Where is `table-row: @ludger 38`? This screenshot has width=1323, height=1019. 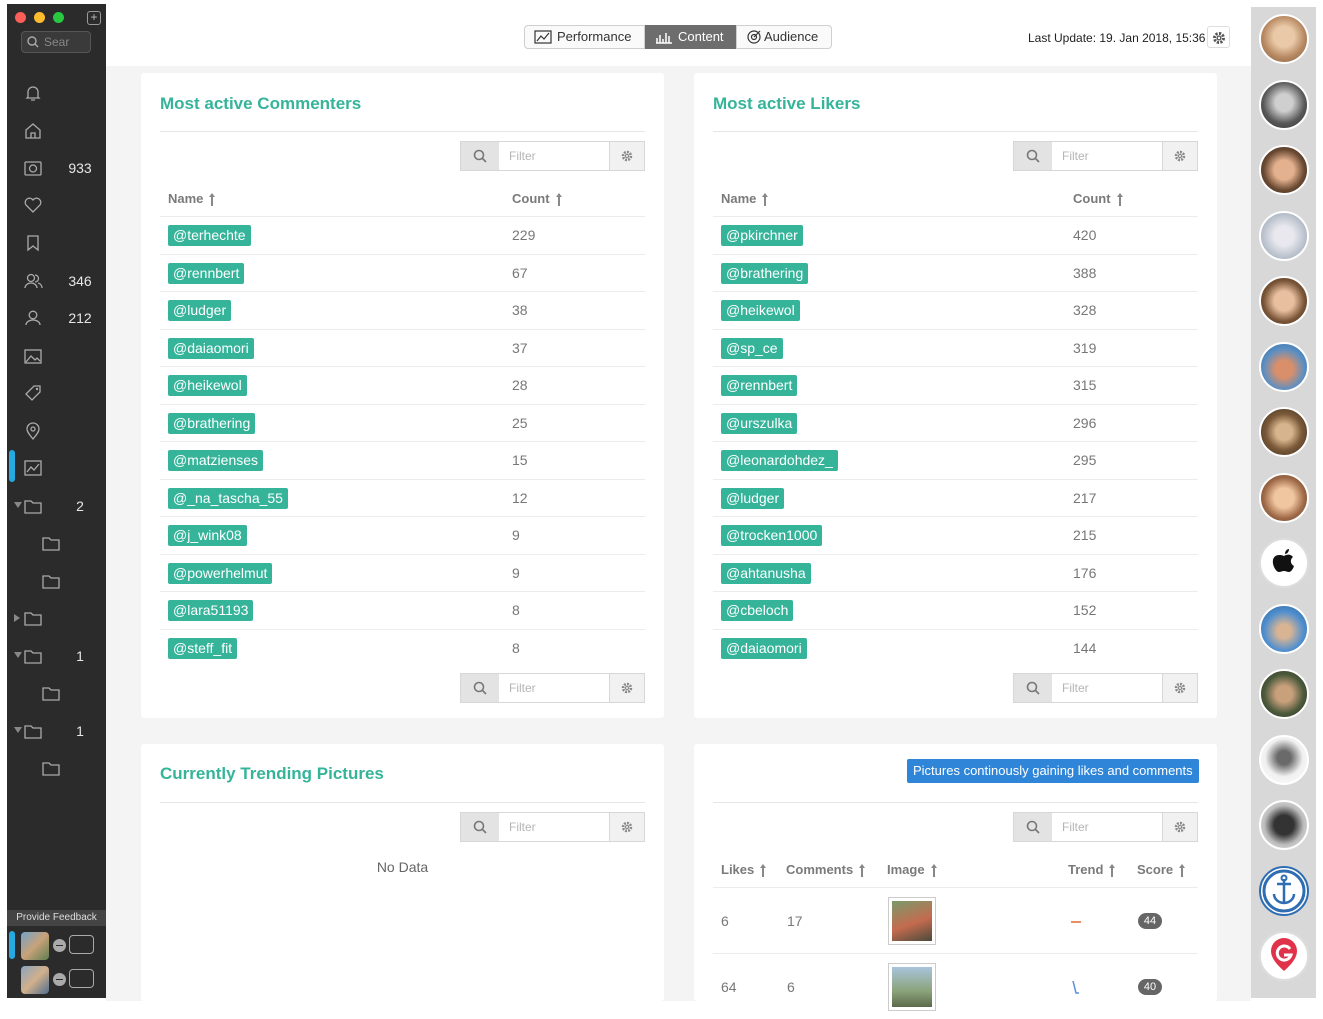
table-row: @ludger 38 is located at coordinates (402, 309).